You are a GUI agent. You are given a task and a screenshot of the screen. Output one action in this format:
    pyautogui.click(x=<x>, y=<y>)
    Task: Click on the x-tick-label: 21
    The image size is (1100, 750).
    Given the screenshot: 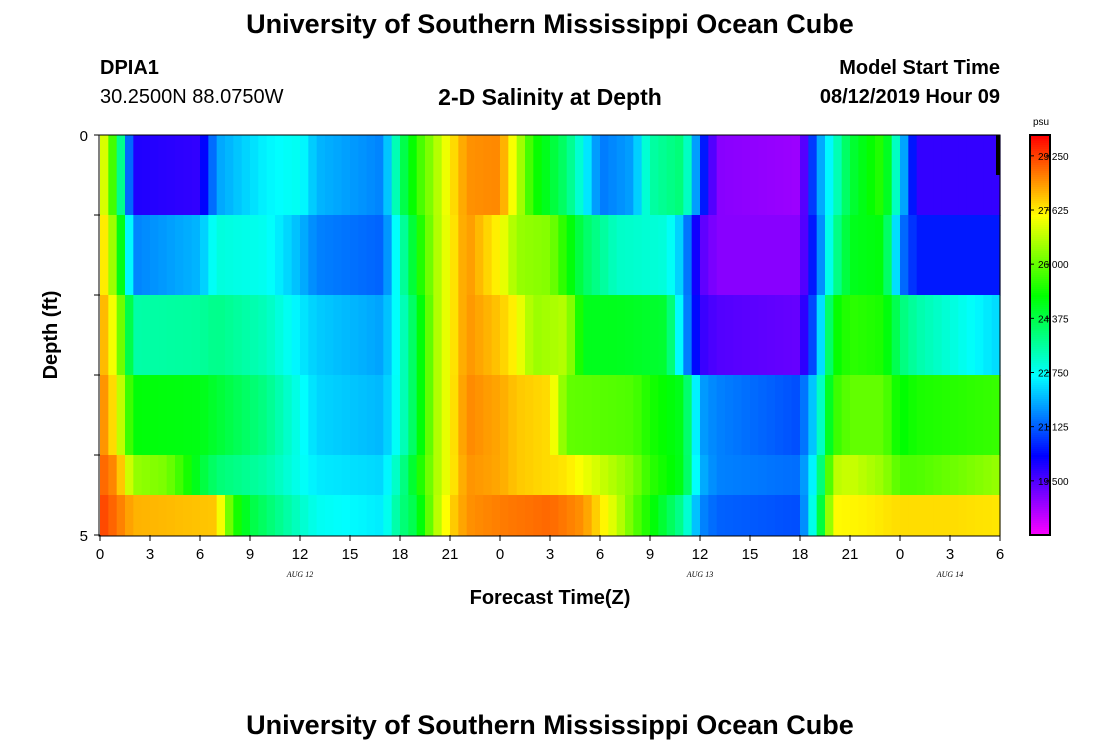 What is the action you would take?
    pyautogui.click(x=450, y=554)
    